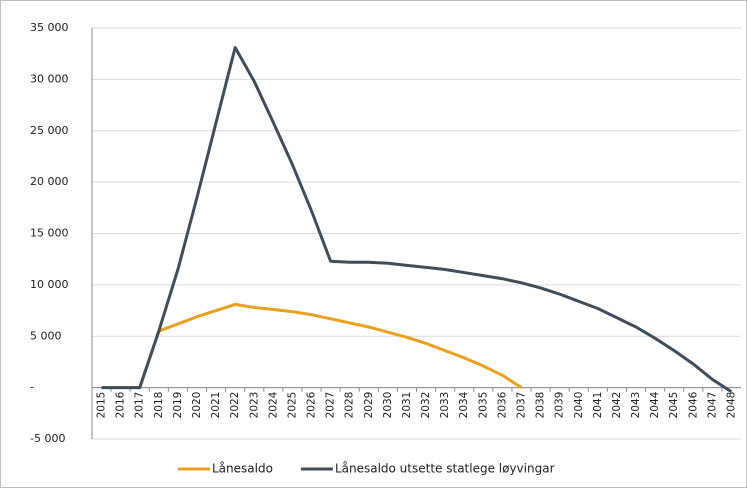  What do you see at coordinates (46, 335) in the screenshot?
I see `y-tick-label: 5 000` at bounding box center [46, 335].